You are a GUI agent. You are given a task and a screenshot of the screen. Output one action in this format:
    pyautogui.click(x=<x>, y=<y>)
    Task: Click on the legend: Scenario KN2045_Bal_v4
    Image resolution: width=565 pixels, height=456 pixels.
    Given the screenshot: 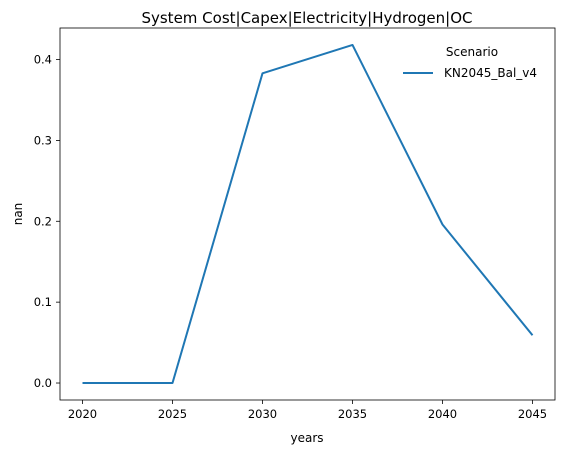 What is the action you would take?
    pyautogui.click(x=470, y=62)
    